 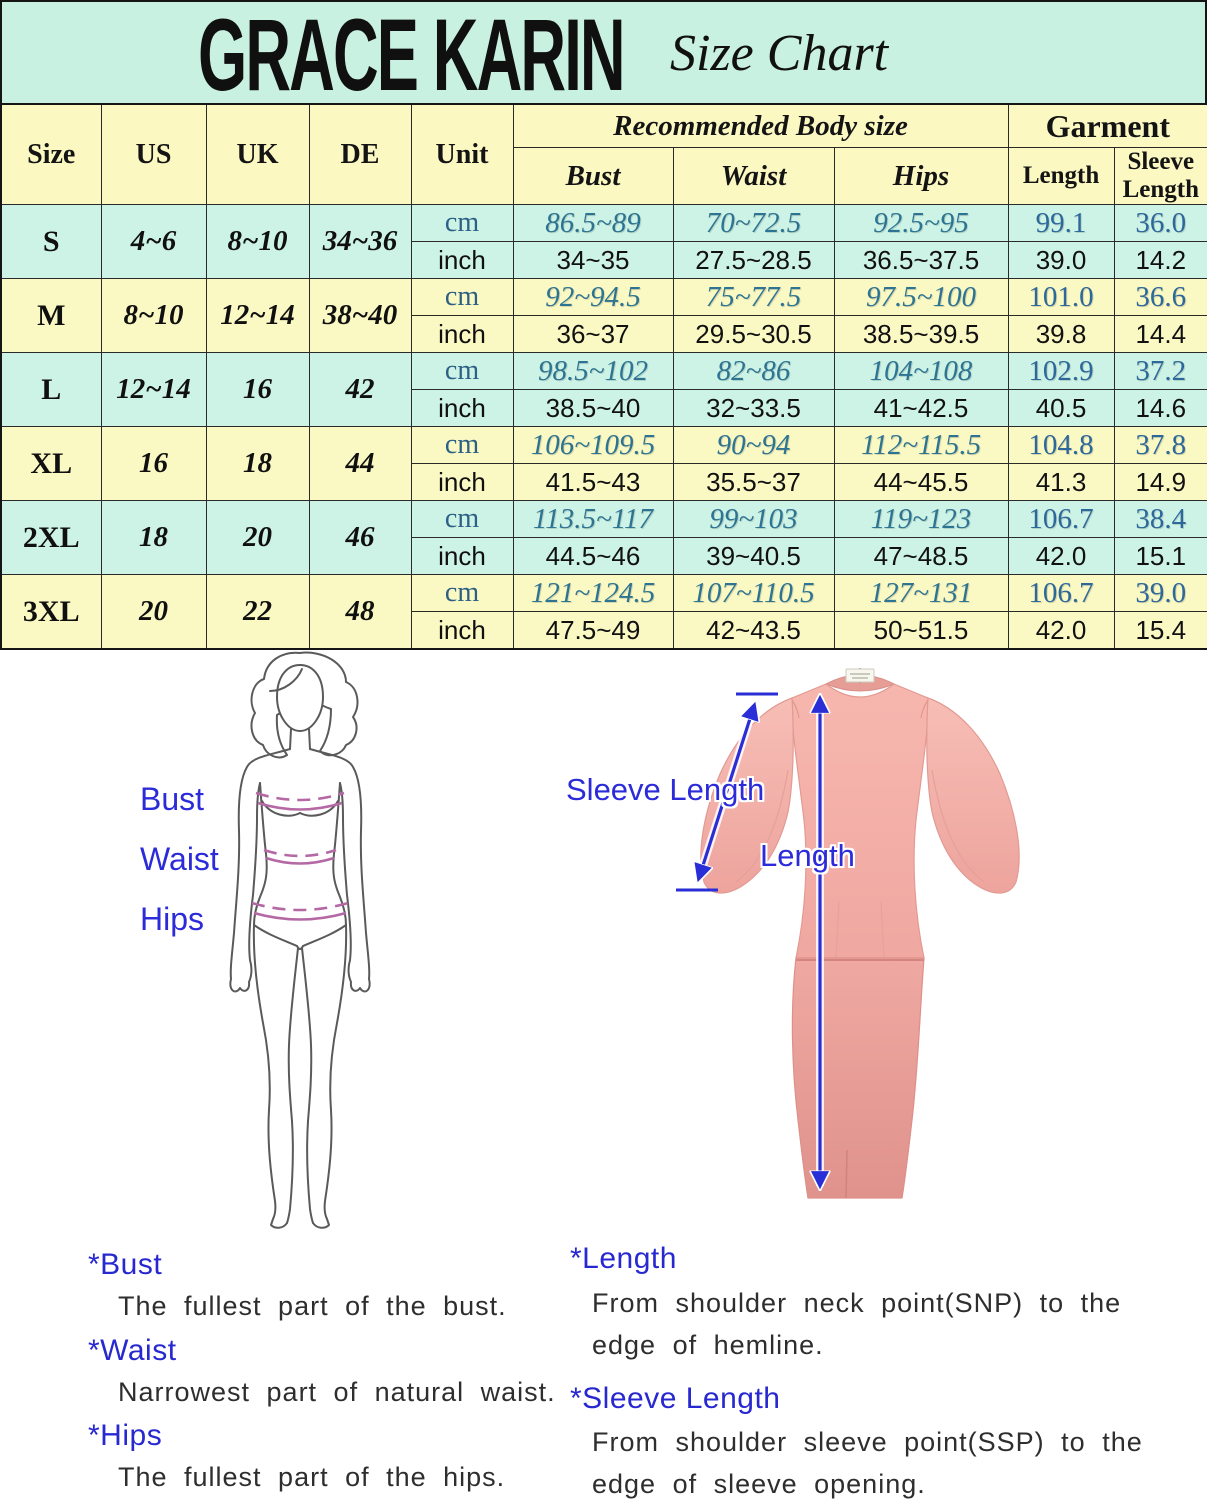 I want to click on definition-desc-hips: The fullest part of the hips., so click(x=312, y=1477).